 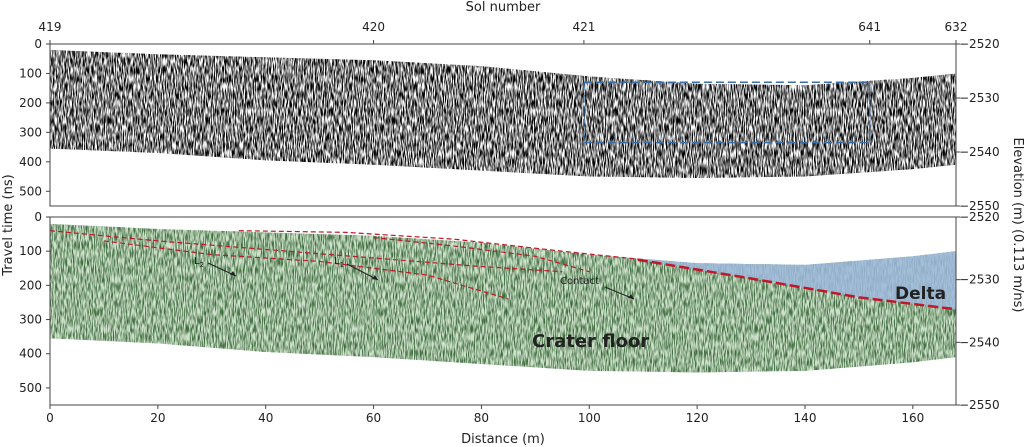 What do you see at coordinates (157, 418) in the screenshot?
I see `x-tick-label: 20` at bounding box center [157, 418].